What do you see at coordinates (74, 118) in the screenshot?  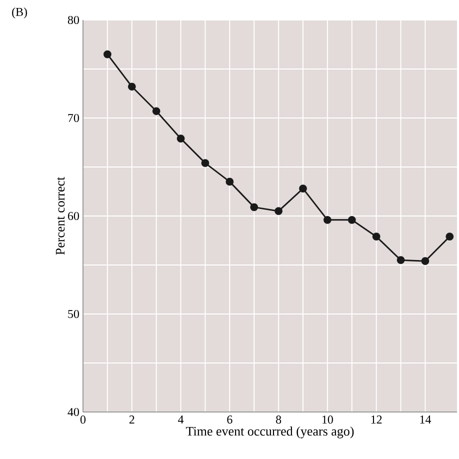 I see `y-tick-label: 70` at bounding box center [74, 118].